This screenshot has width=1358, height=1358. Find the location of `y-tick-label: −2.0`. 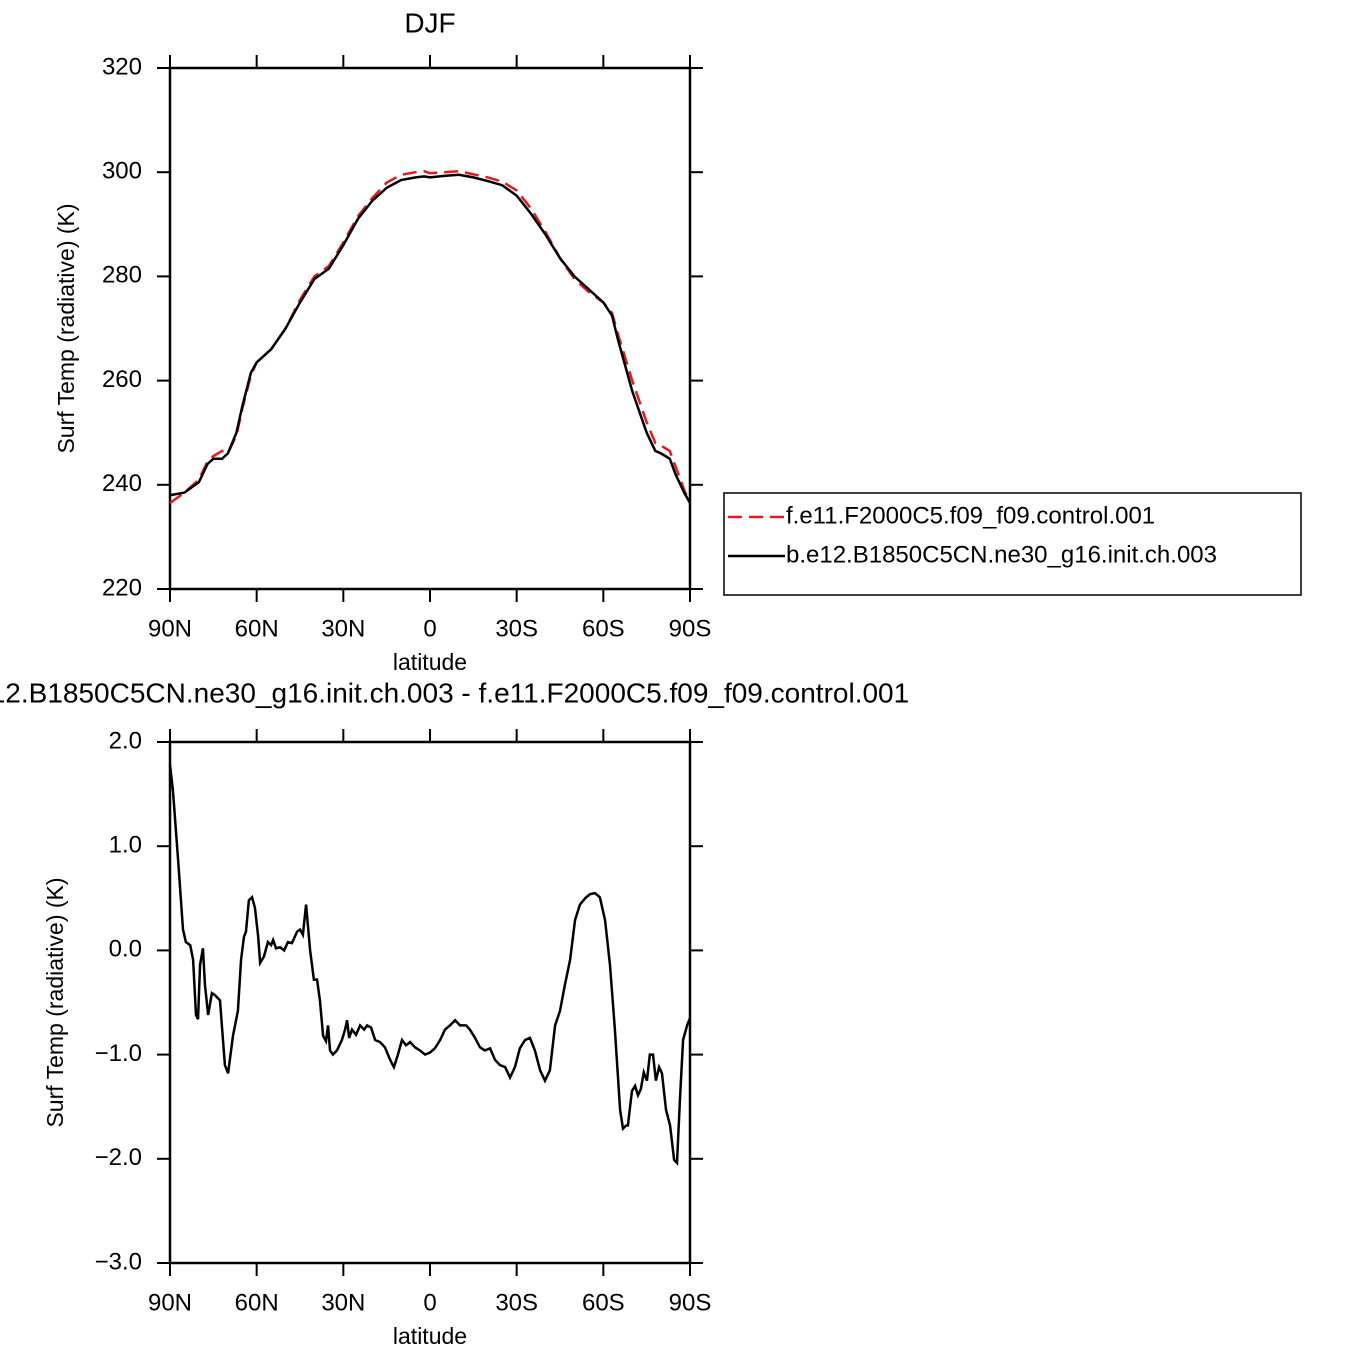

y-tick-label: −2.0 is located at coordinates (118, 1157).